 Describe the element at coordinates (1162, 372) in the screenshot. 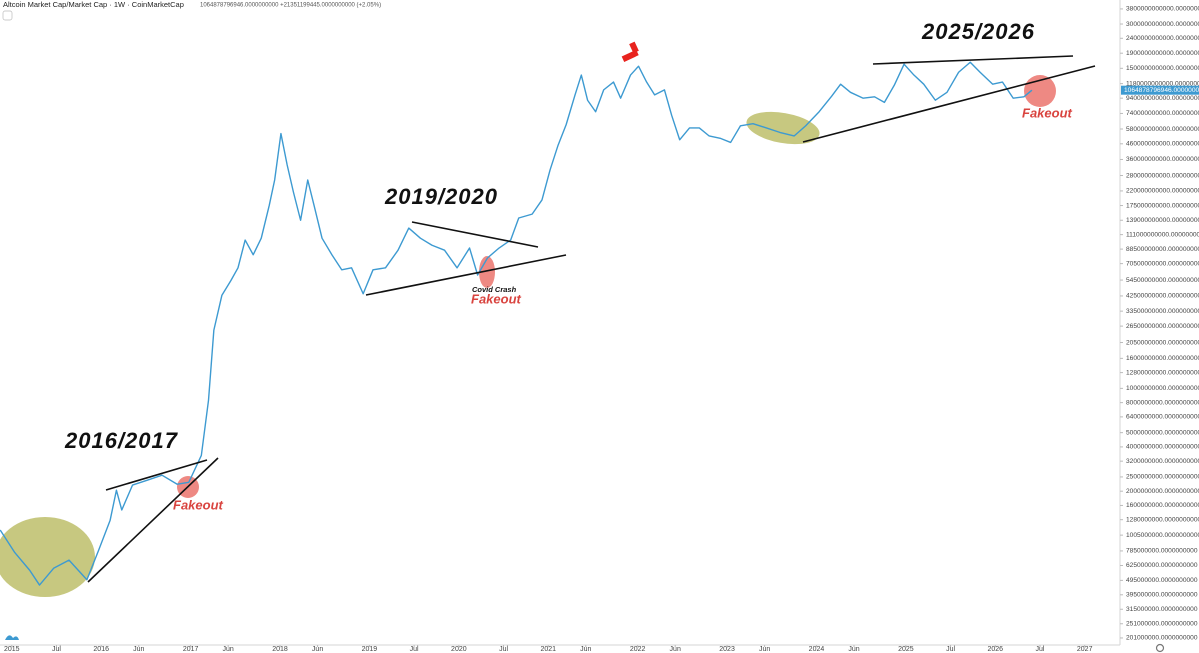

I see `y-tick-label: 12800000000.0000000000` at that location.